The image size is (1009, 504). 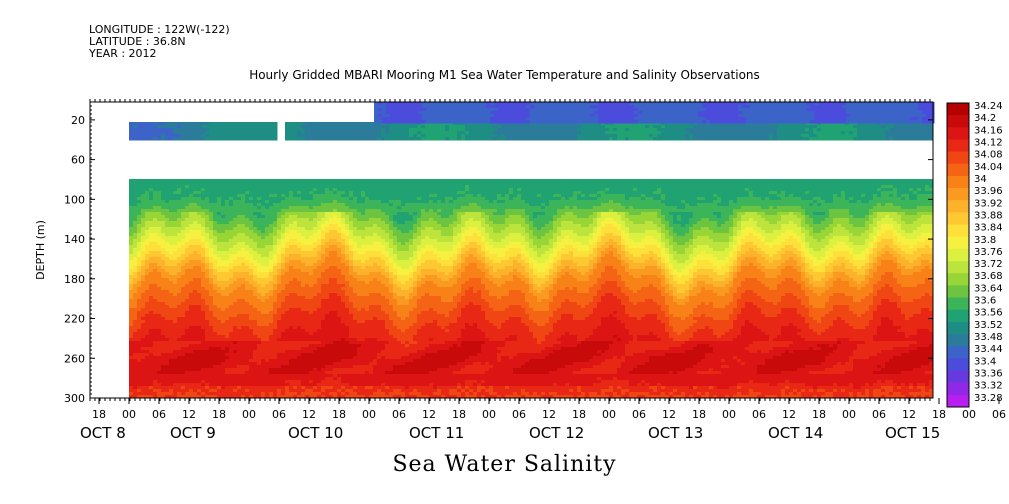 What do you see at coordinates (40, 250) in the screenshot?
I see `y-axis-label: DEPTH (m)` at bounding box center [40, 250].